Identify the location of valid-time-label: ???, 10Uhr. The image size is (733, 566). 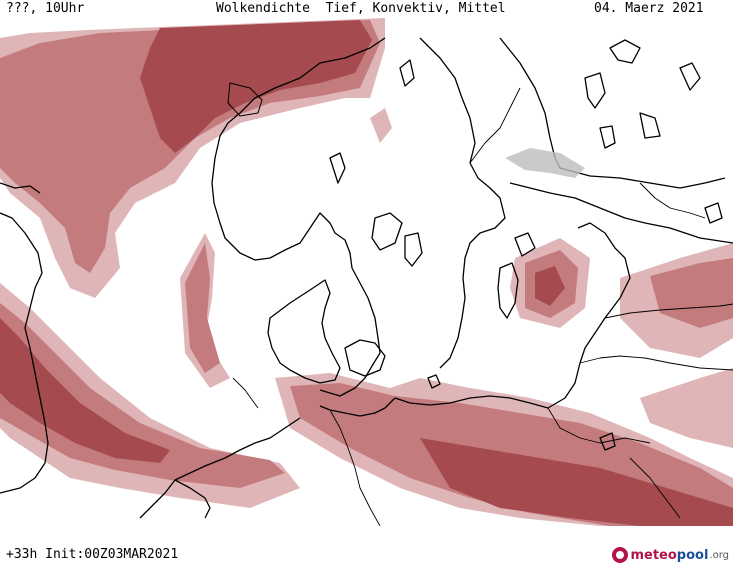
(45, 8).